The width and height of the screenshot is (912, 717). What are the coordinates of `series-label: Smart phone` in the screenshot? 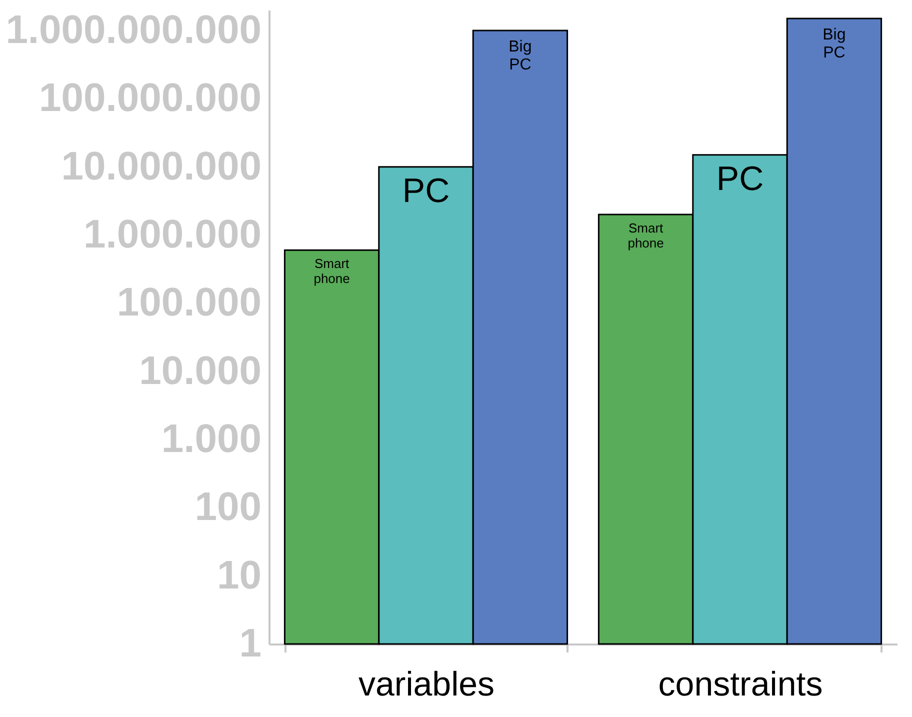 It's located at (332, 271).